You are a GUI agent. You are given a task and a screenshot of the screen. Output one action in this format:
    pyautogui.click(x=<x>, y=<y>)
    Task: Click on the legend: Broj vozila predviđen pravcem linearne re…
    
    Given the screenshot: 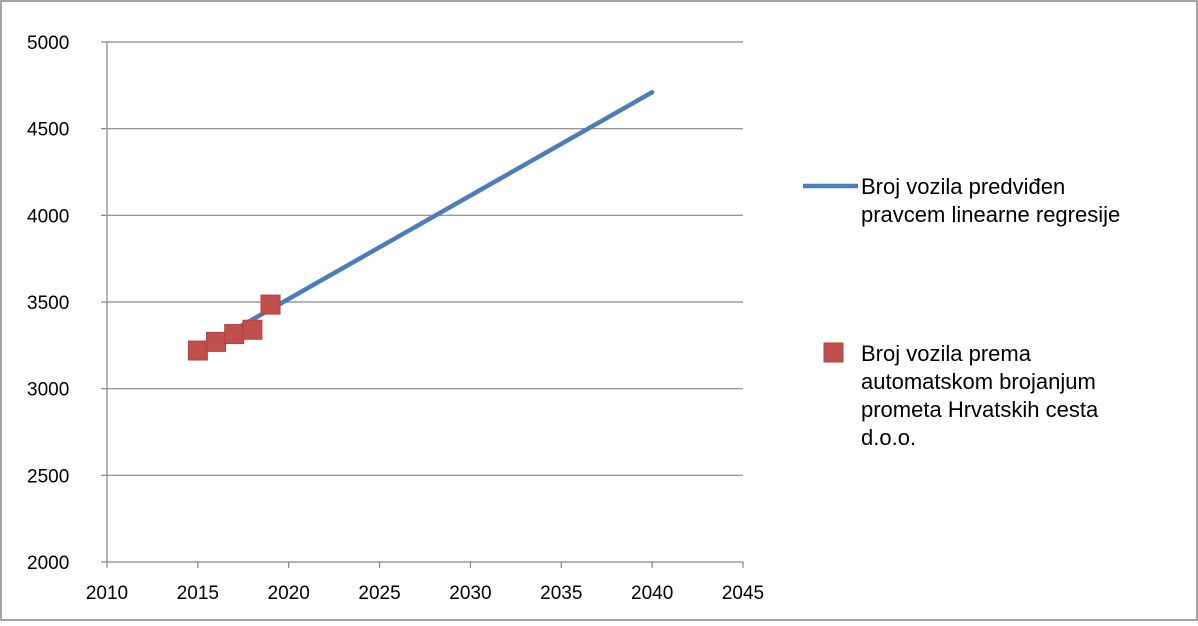 What is the action you would take?
    pyautogui.click(x=961, y=312)
    